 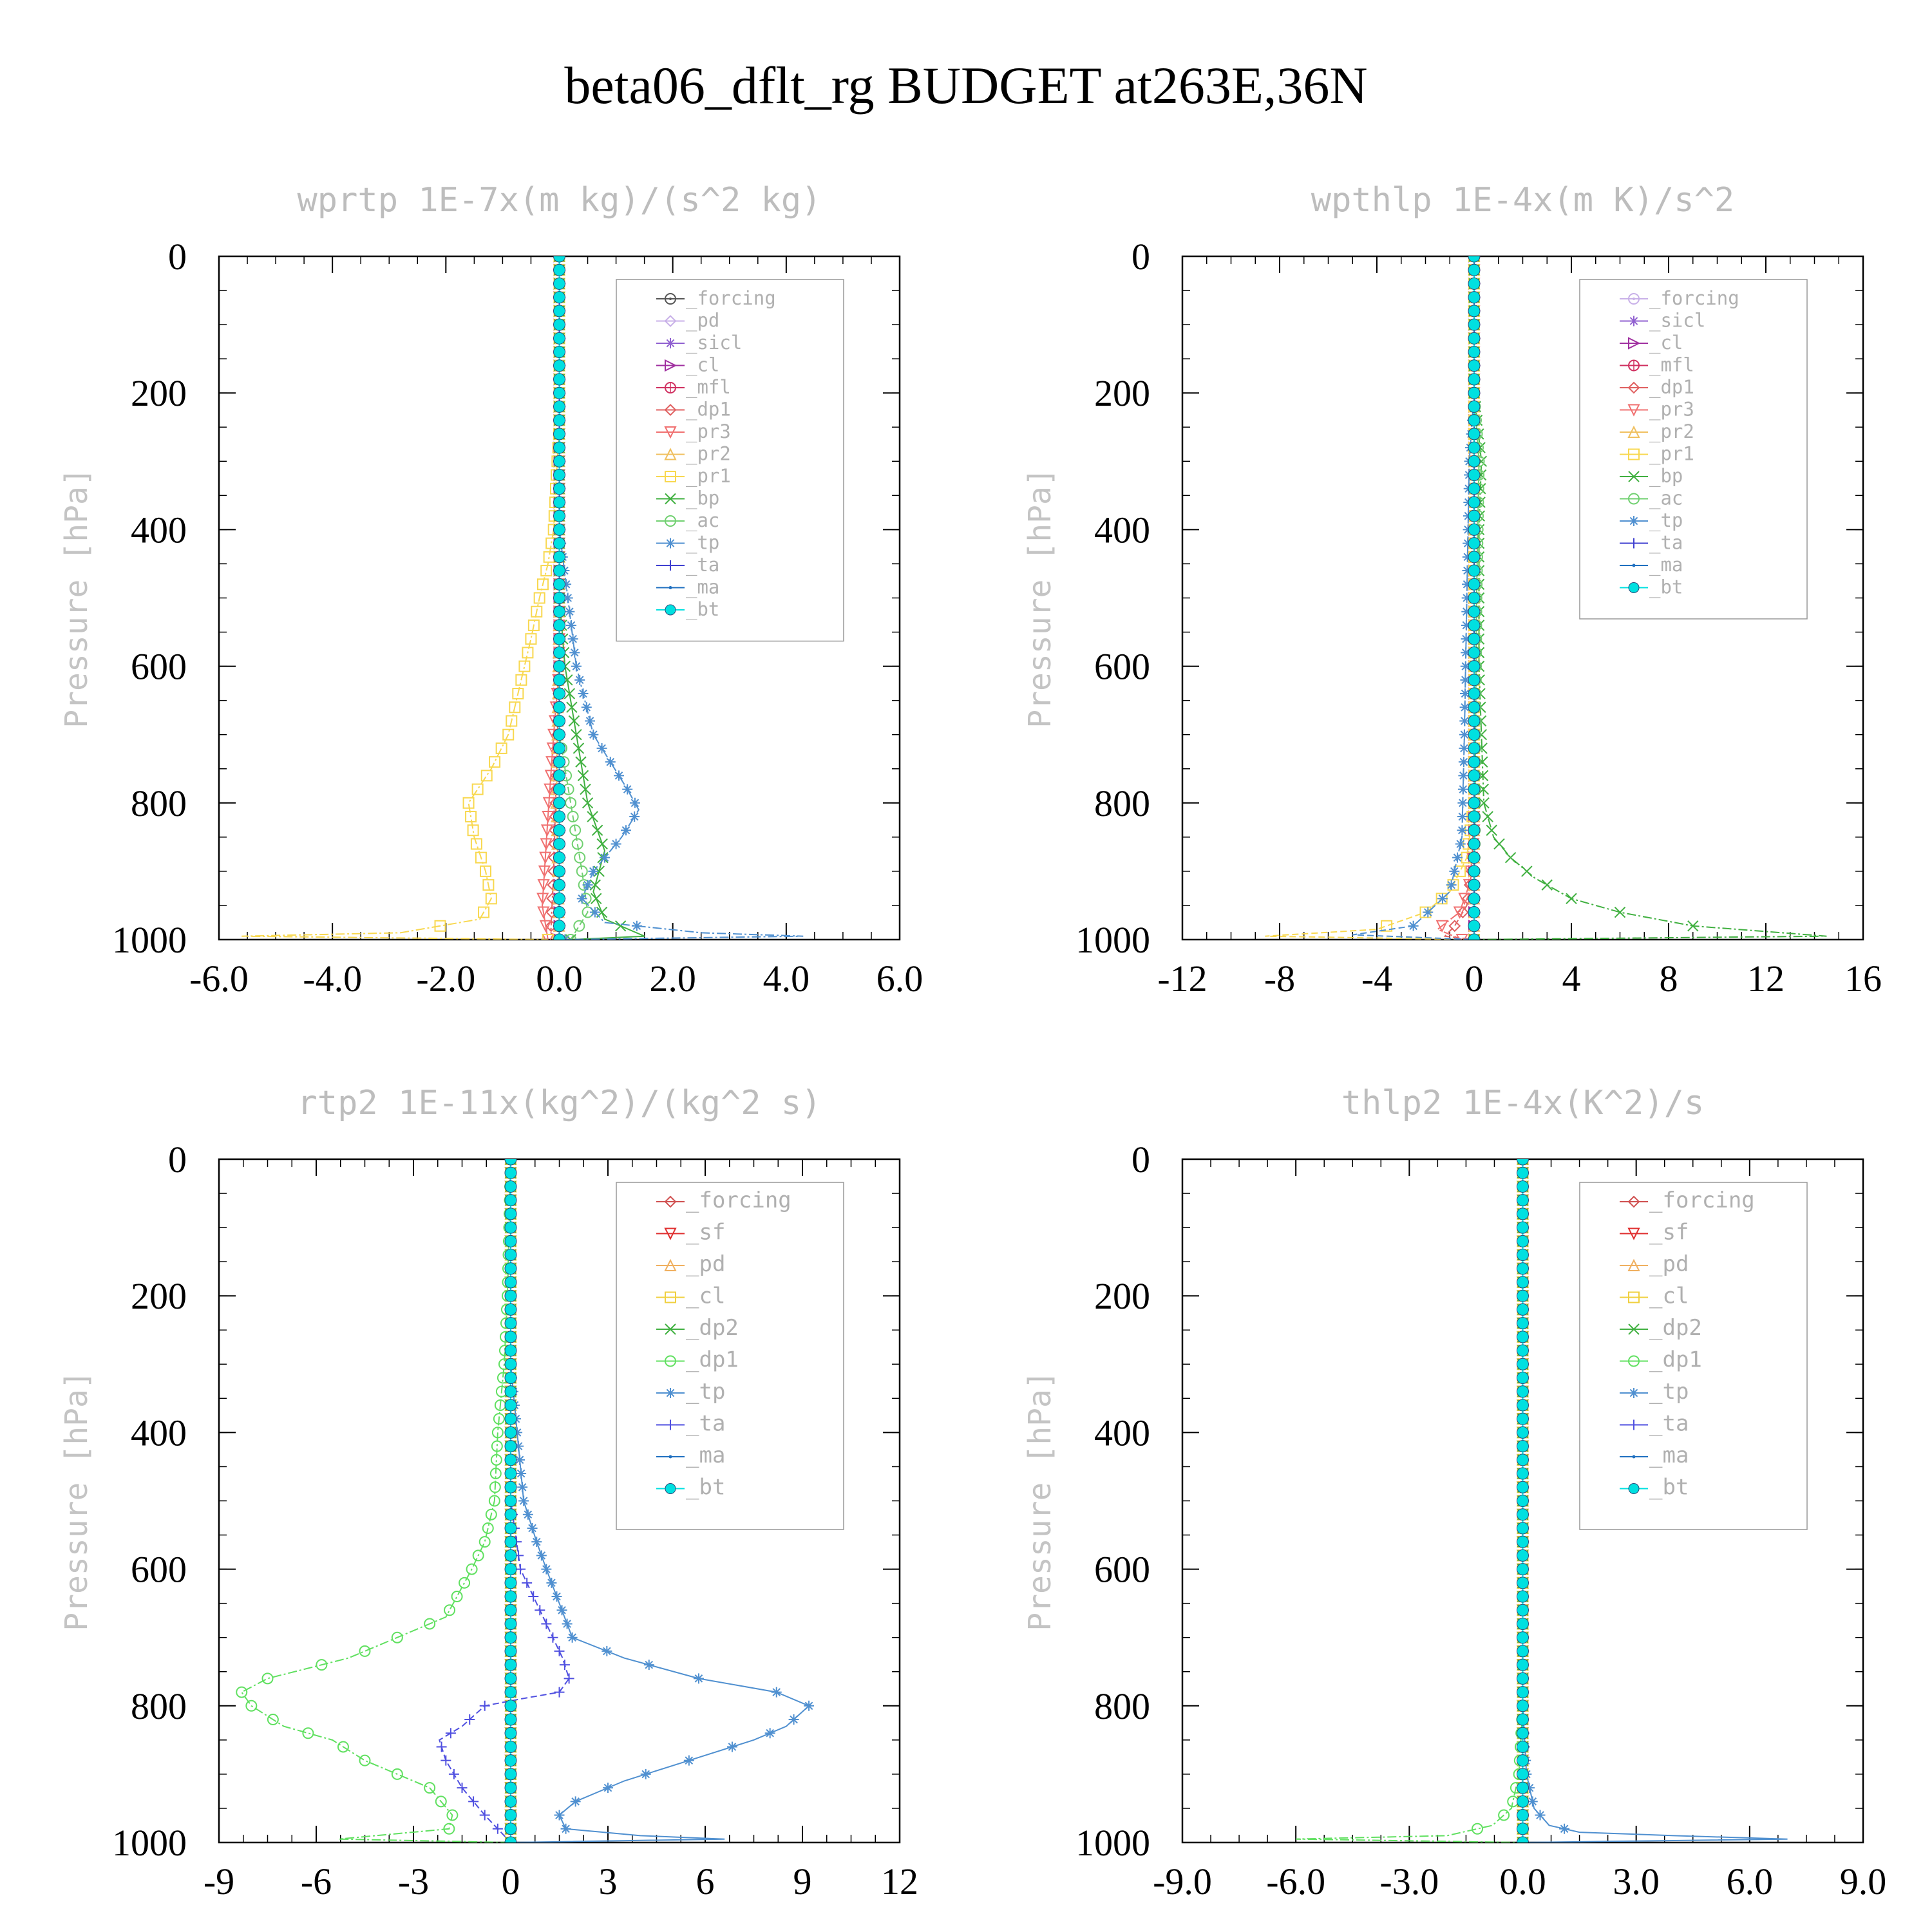 What do you see at coordinates (575, 830) in the screenshot?
I see `data-point-ac` at bounding box center [575, 830].